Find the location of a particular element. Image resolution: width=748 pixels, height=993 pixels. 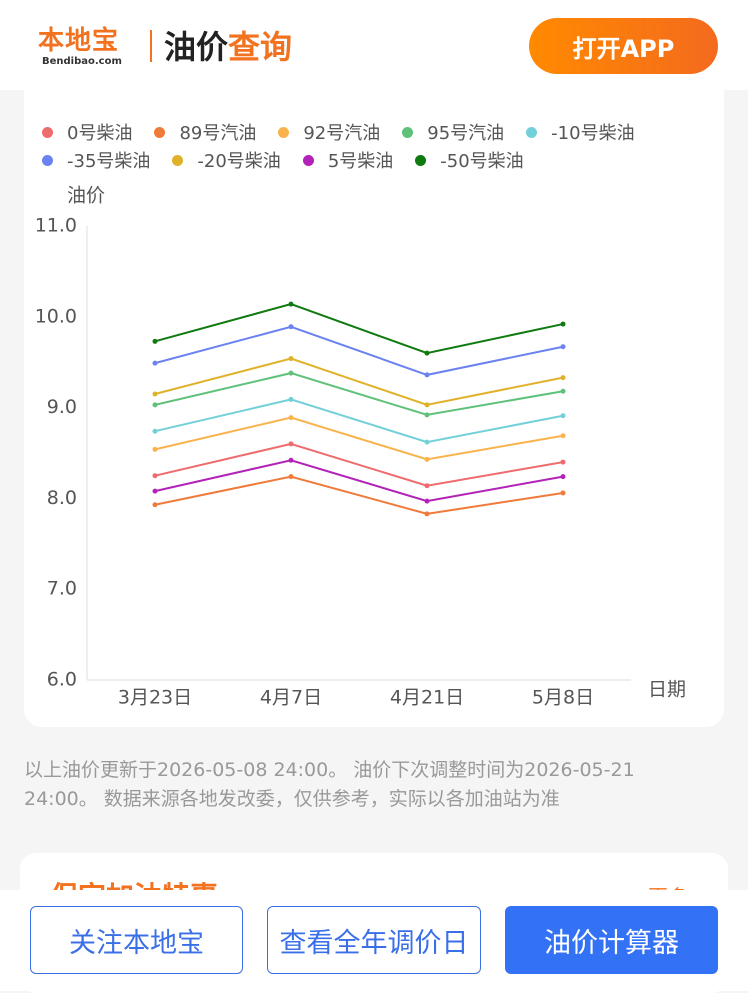

x-tick-label: 5月8日 is located at coordinates (563, 698).